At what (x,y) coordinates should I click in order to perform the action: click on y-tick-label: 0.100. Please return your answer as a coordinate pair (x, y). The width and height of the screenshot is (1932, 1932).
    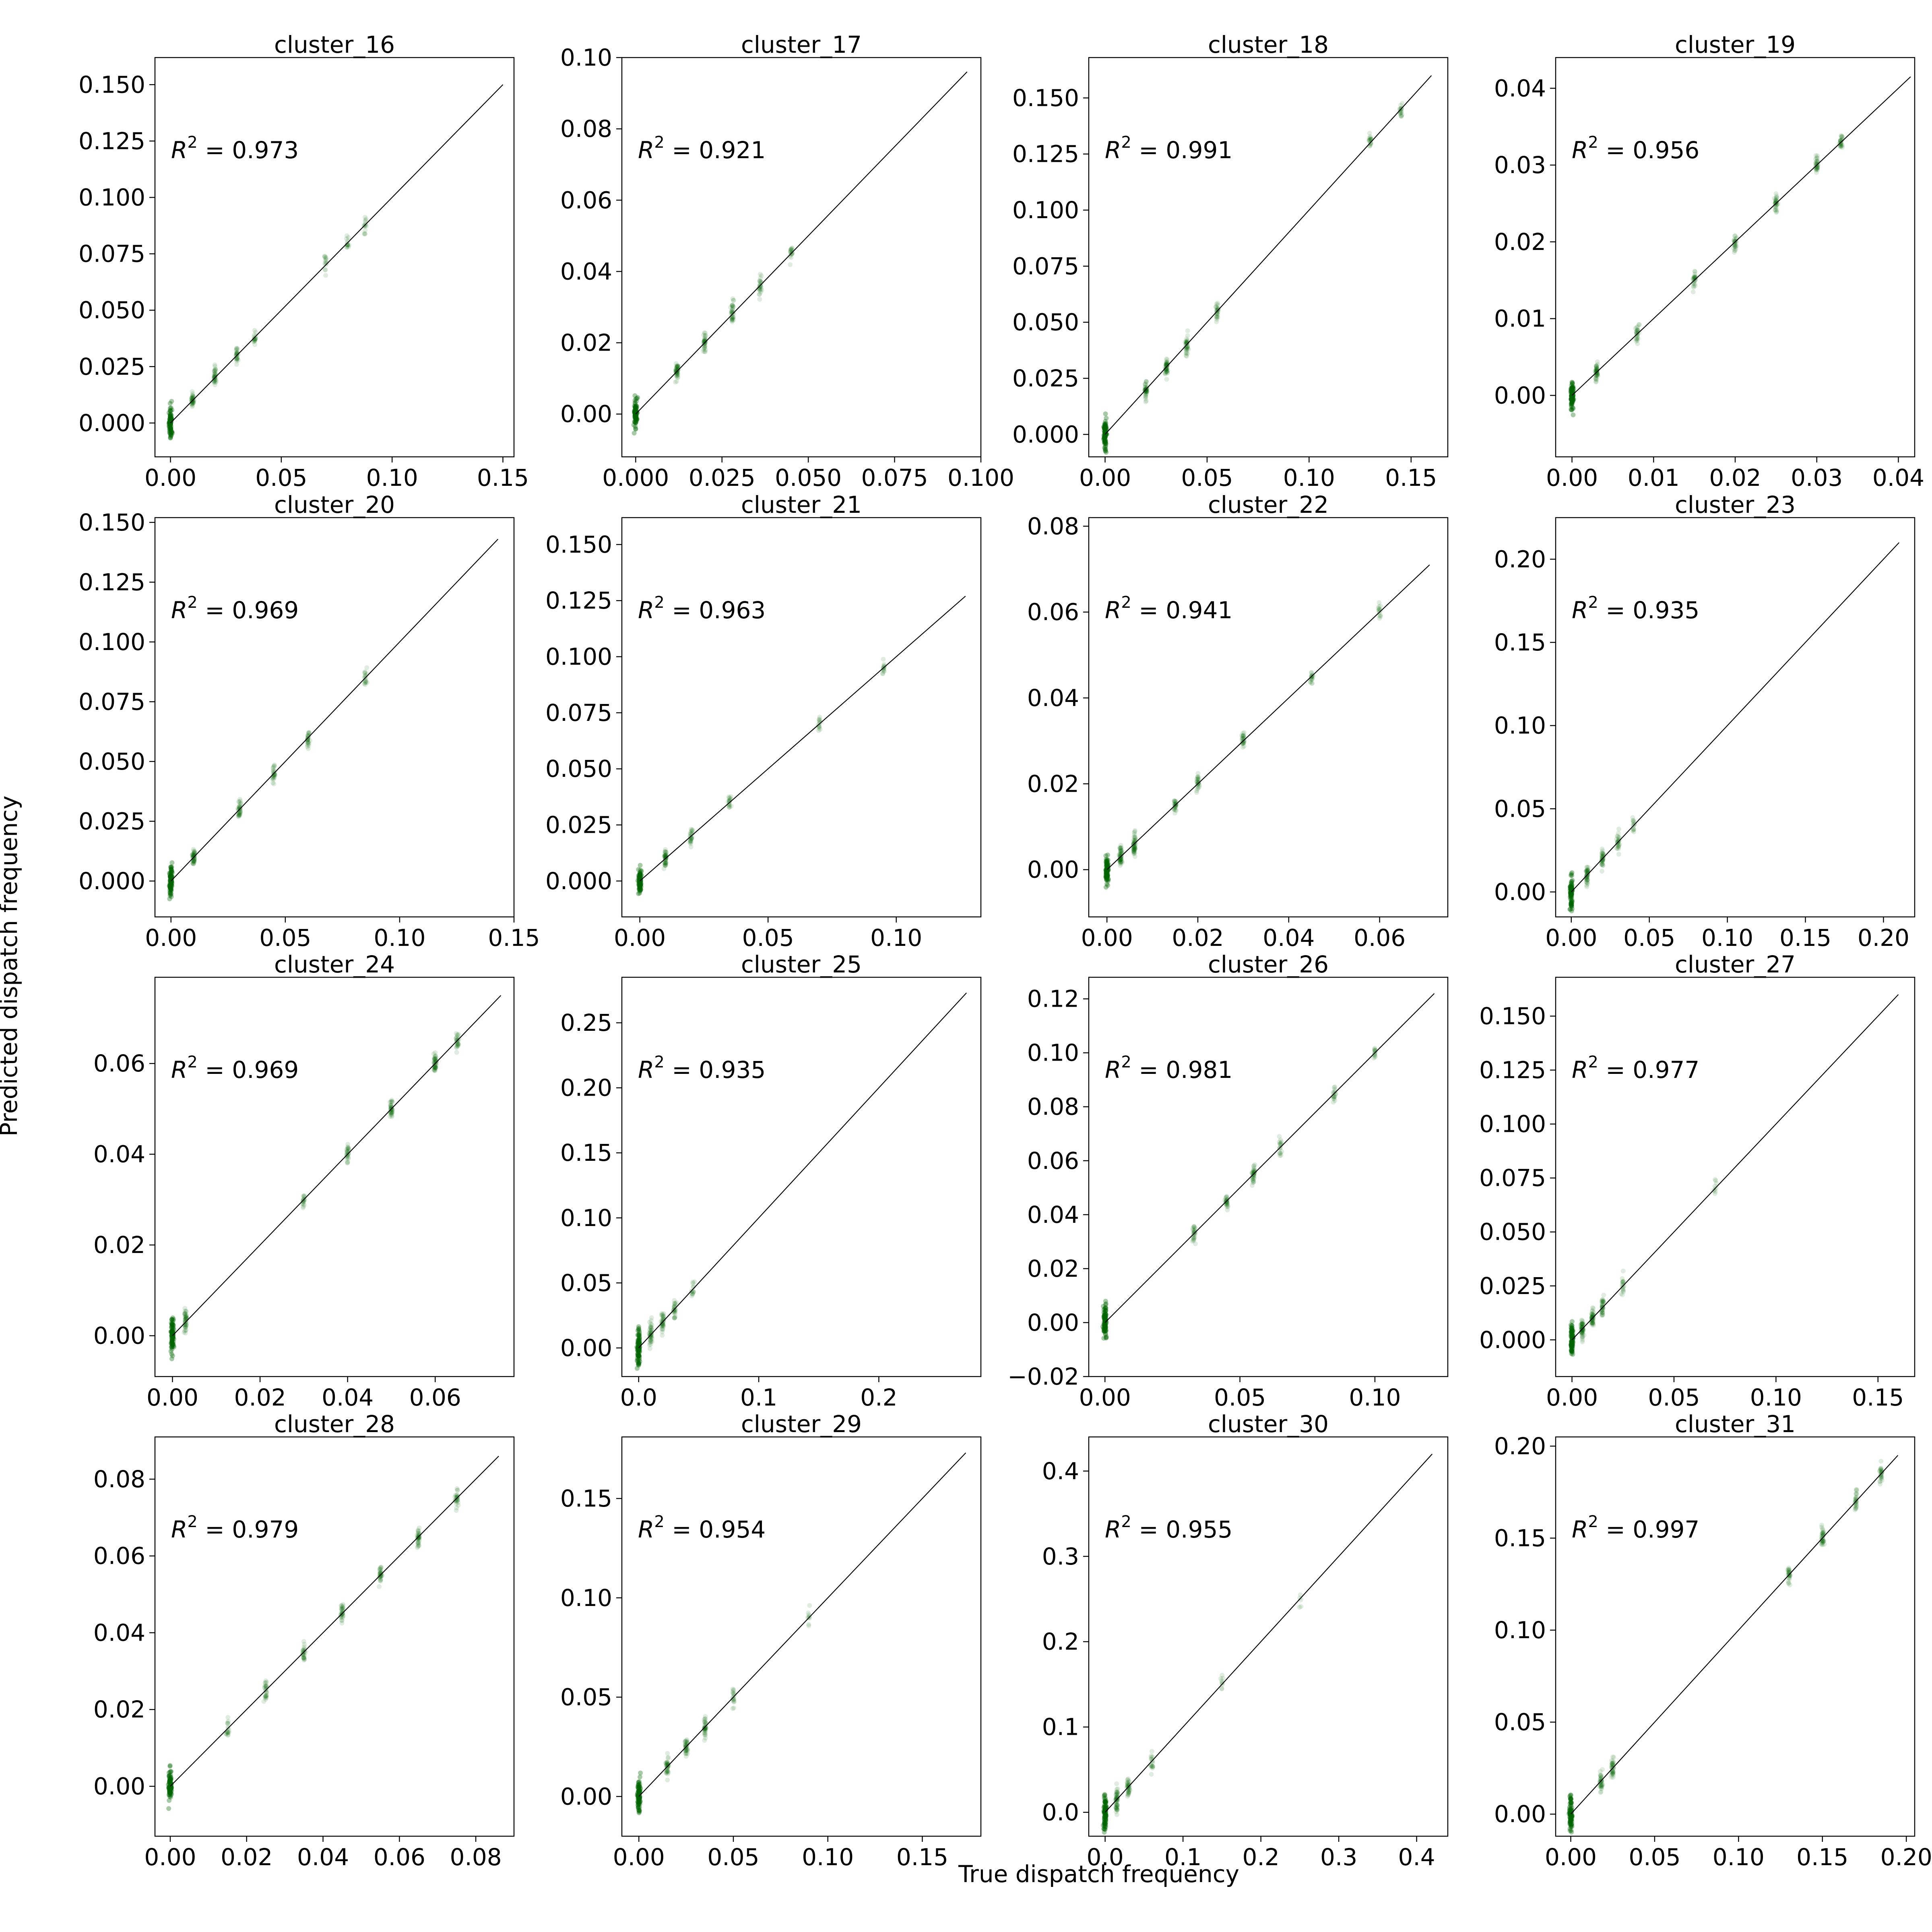
    Looking at the image, I should click on (578, 657).